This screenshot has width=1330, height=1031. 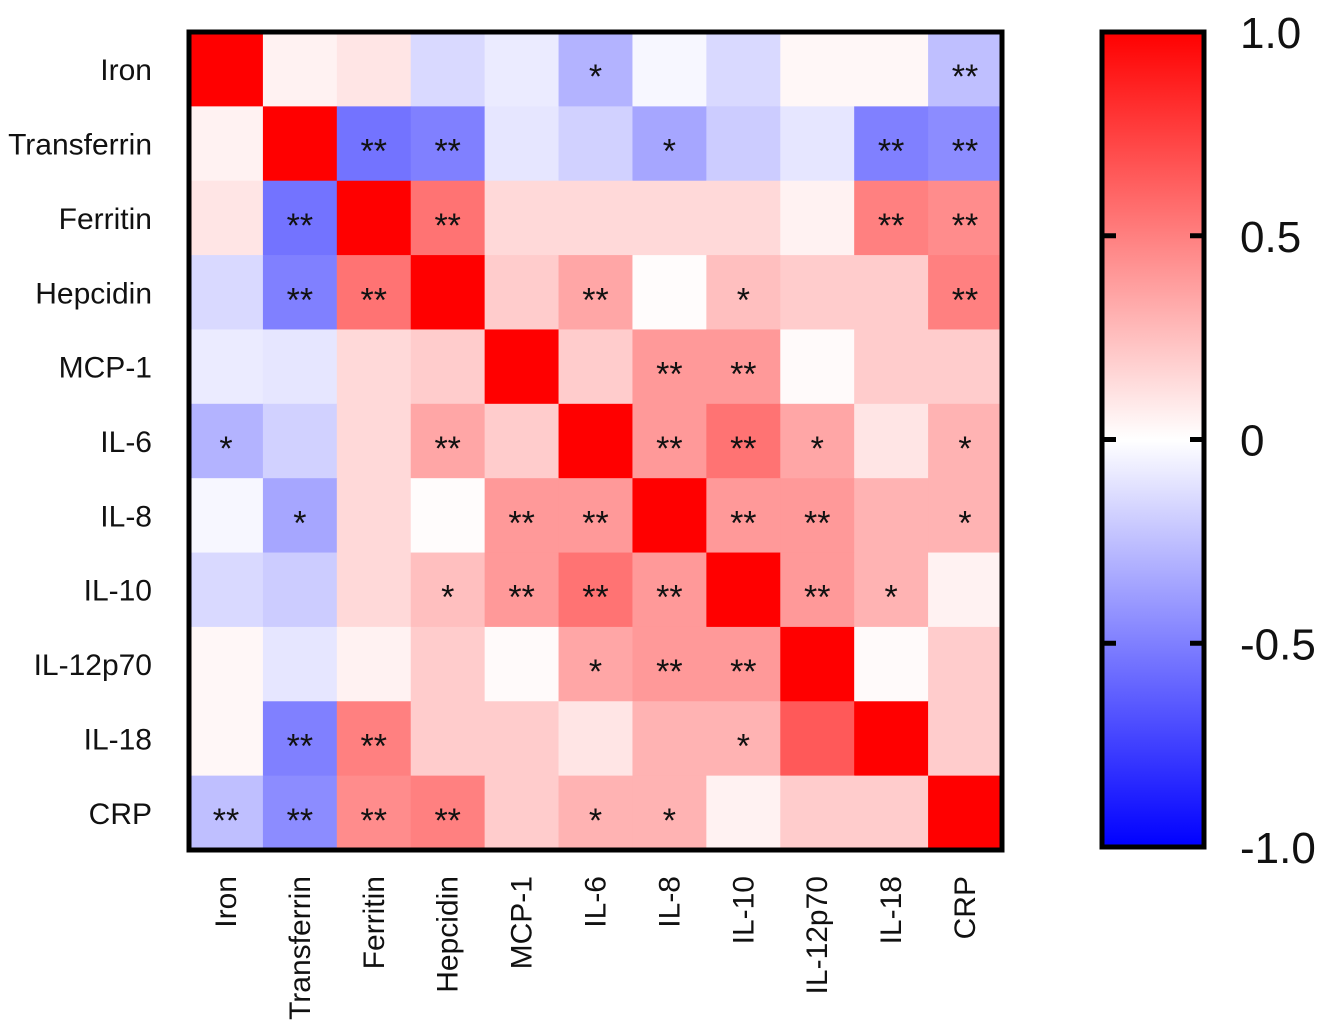 What do you see at coordinates (817, 367) in the screenshot?
I see `cell-mcp-1-il-12p70` at bounding box center [817, 367].